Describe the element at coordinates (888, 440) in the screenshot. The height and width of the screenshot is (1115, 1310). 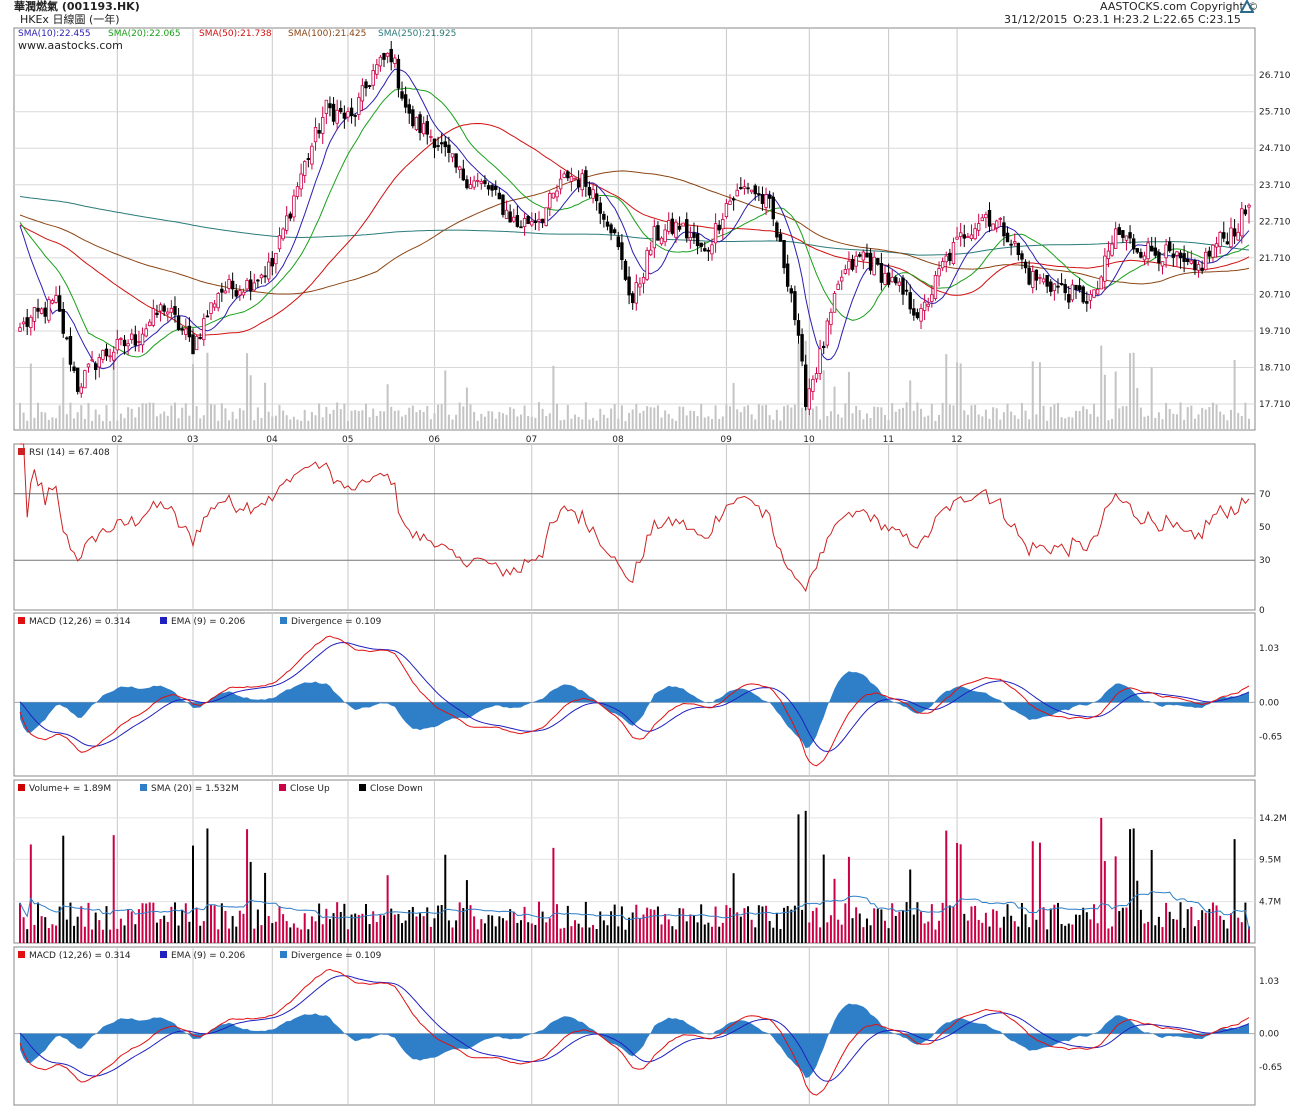
I see `month-label: 11` at that location.